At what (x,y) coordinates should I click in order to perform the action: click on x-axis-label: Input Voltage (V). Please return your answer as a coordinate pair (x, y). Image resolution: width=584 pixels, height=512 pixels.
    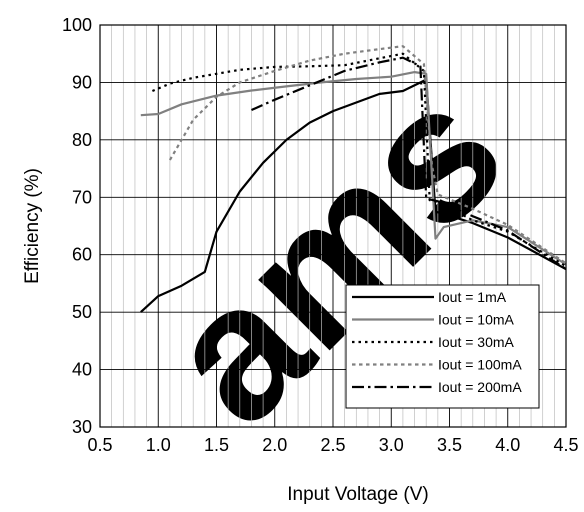
    Looking at the image, I should click on (358, 494).